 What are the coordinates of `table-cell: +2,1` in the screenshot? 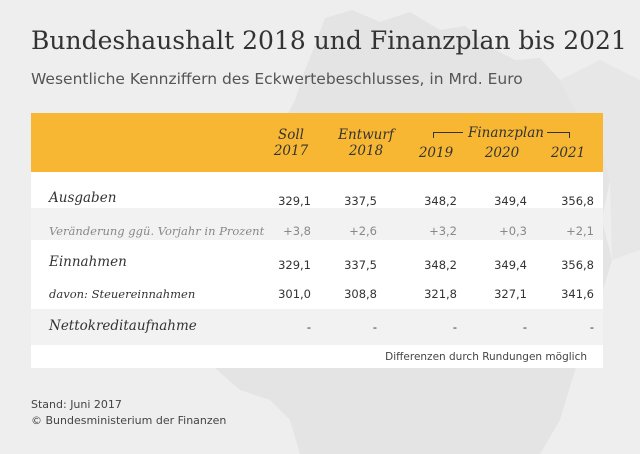 It's located at (580, 231).